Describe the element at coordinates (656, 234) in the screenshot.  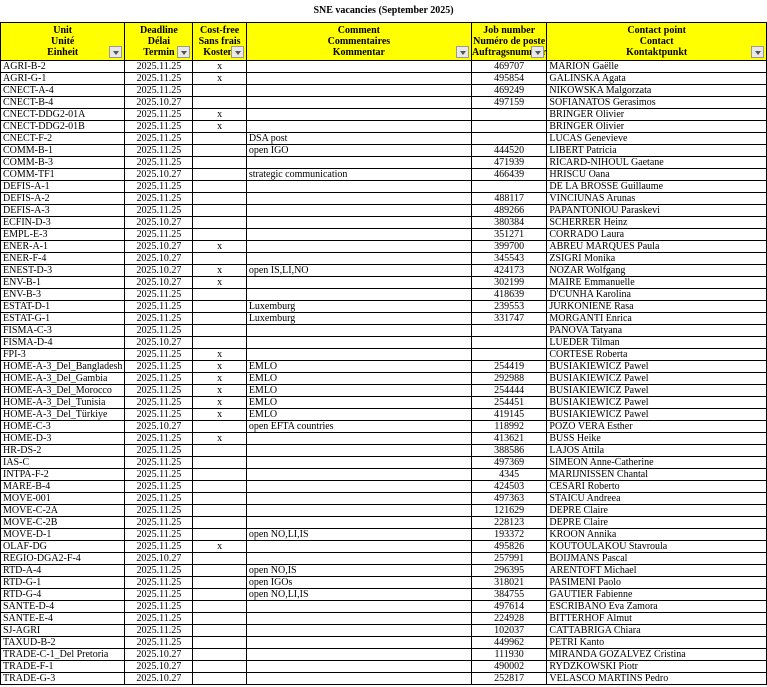
I see `cell-contact-point: CORRADO Laura` at that location.